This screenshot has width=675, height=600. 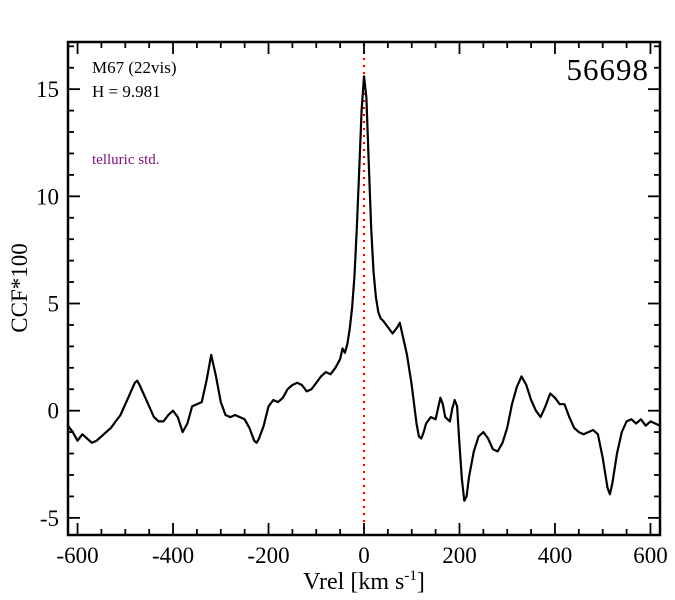 I want to click on x-tick-label: -400, so click(x=173, y=555).